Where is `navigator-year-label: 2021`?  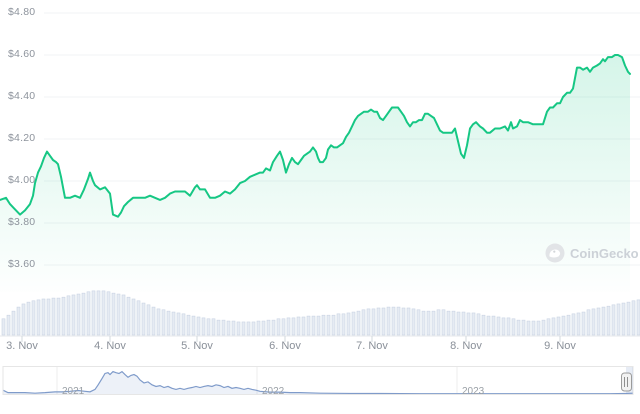
navigator-year-label: 2021 is located at coordinates (73, 391).